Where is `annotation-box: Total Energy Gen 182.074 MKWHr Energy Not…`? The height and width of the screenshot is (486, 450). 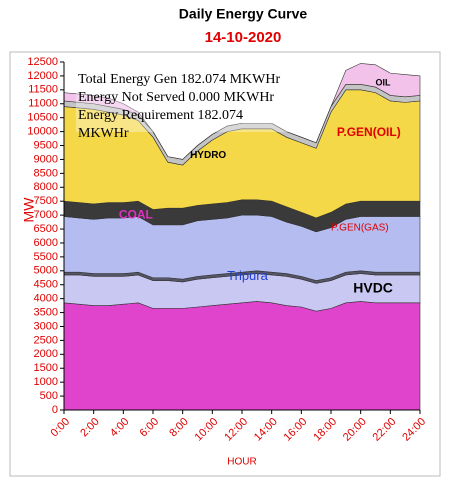 annotation-box: Total Energy Gen 182.074 MKWHr Energy Not… is located at coordinates (196, 105).